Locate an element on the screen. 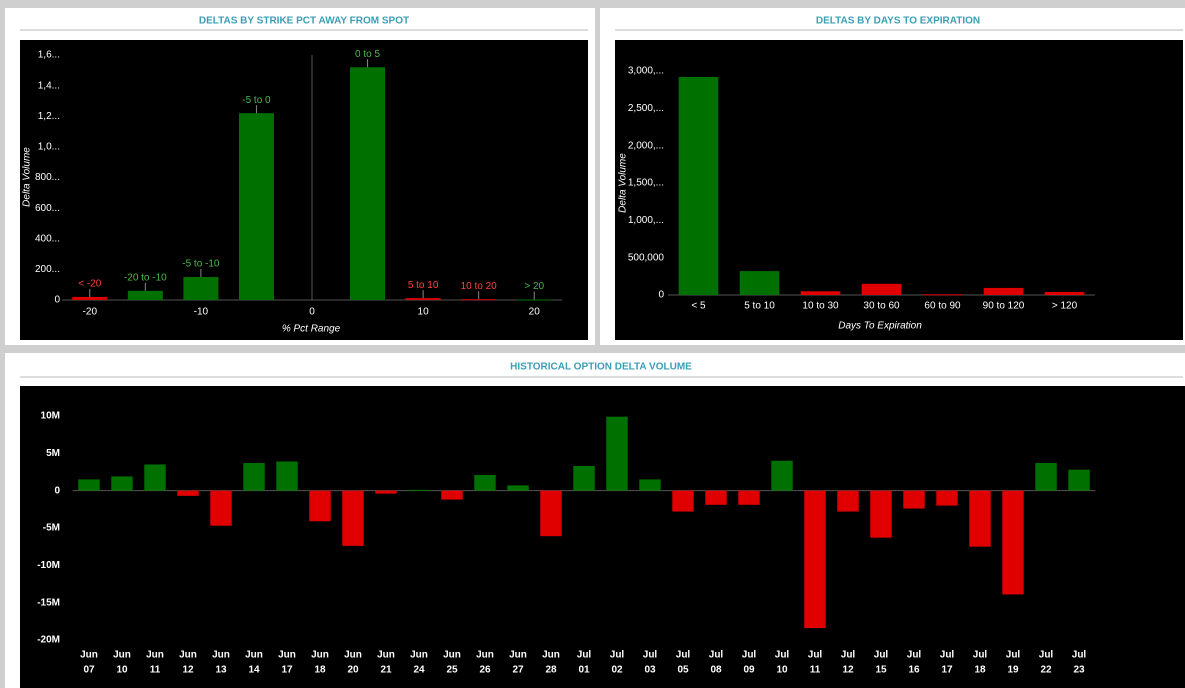 The height and width of the screenshot is (688, 1185). x-tick-label: 09 is located at coordinates (749, 670).